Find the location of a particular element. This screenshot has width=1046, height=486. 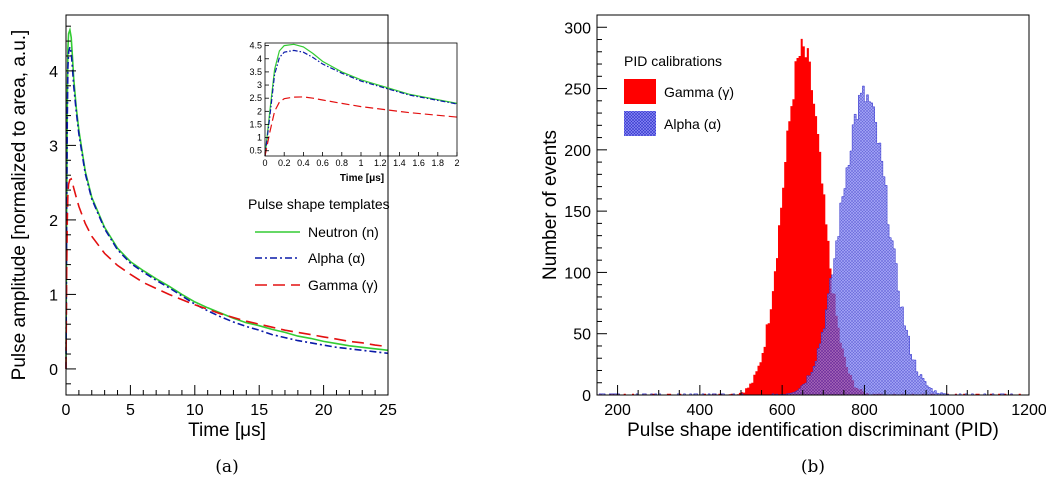

y-tick-label: 1 is located at coordinates (53, 295).